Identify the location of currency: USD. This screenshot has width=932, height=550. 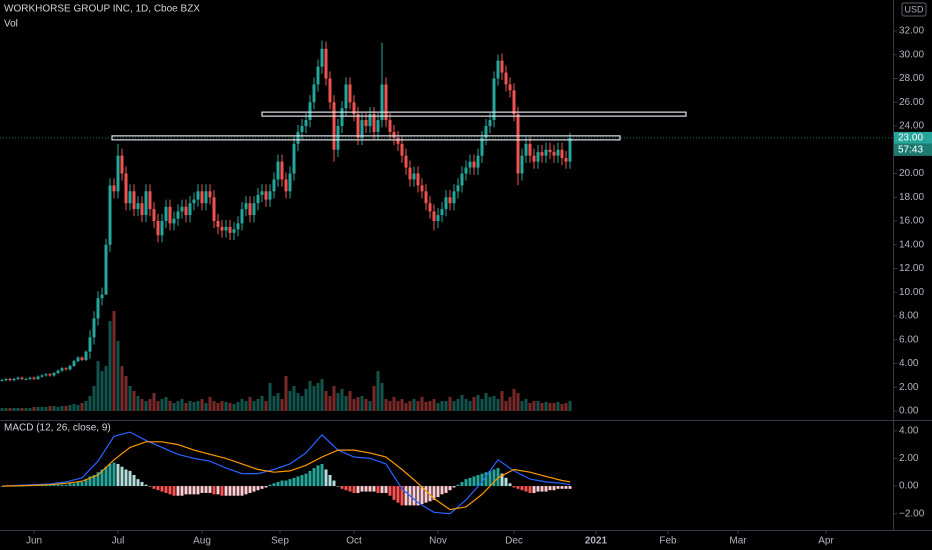
(914, 9).